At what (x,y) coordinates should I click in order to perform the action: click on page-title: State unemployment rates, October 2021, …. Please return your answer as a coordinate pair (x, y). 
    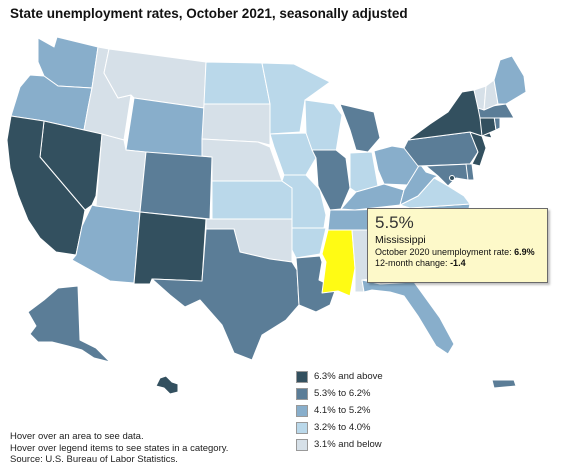
    Looking at the image, I should click on (209, 13).